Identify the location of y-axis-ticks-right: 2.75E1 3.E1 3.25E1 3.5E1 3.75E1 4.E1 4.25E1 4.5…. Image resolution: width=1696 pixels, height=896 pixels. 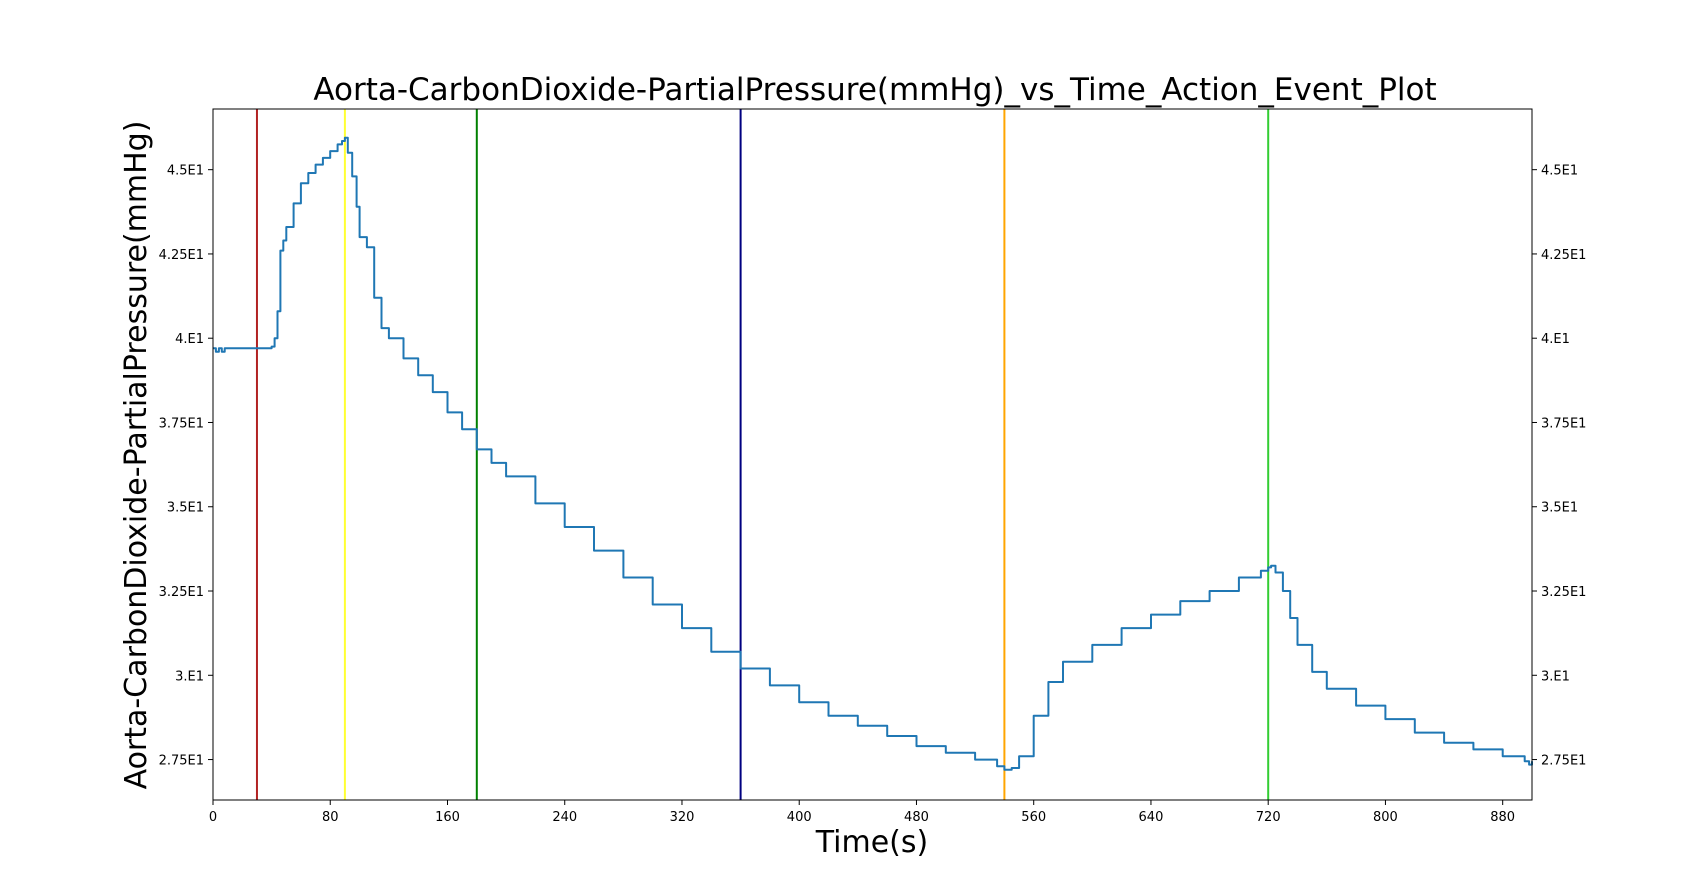
(1559, 466).